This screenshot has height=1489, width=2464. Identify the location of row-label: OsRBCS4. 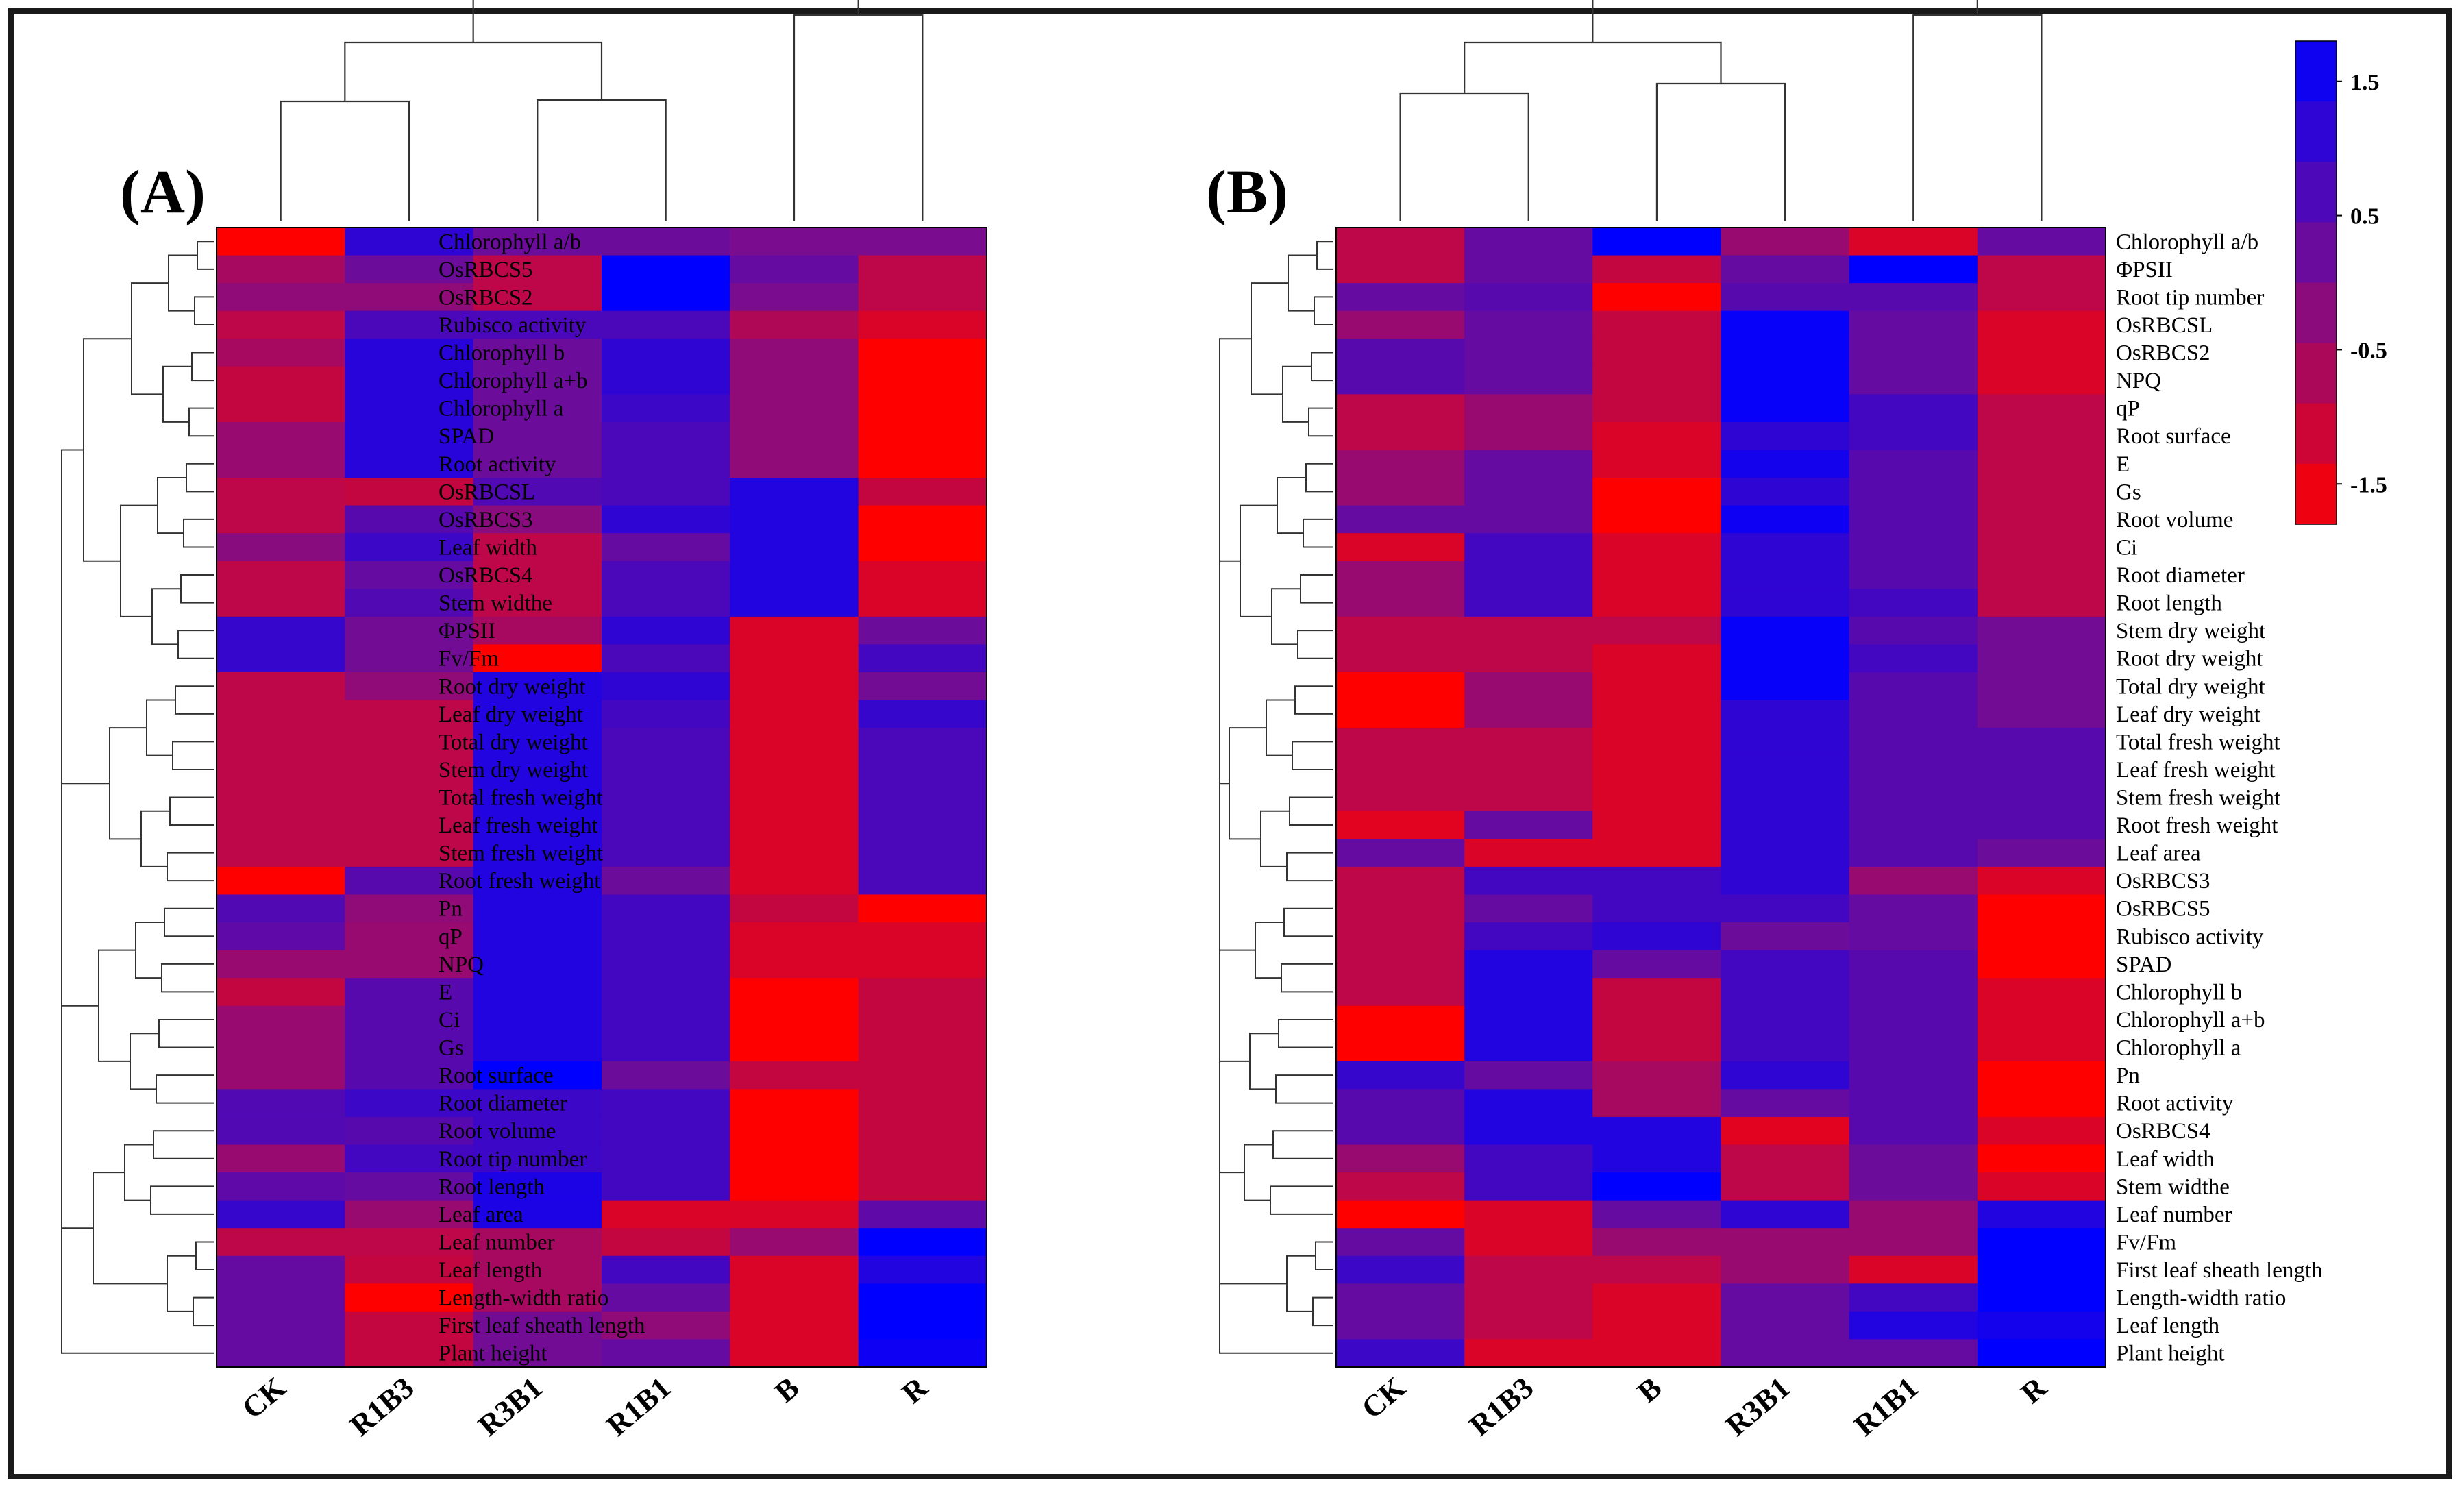
(2163, 1131).